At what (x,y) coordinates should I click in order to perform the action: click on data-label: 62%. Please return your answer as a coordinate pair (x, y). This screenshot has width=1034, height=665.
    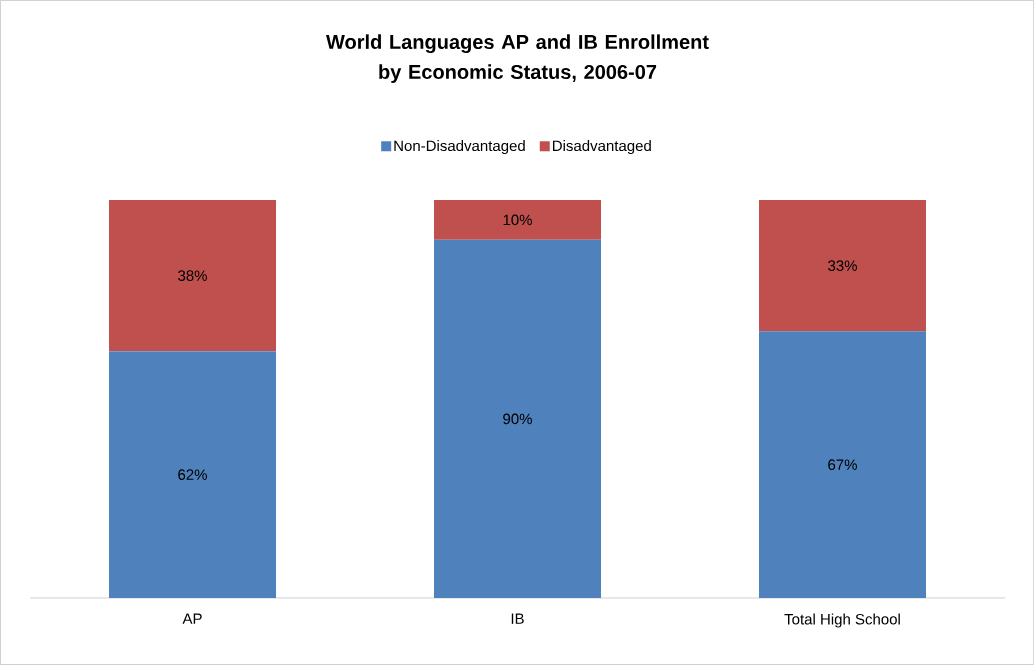
    Looking at the image, I should click on (192, 474).